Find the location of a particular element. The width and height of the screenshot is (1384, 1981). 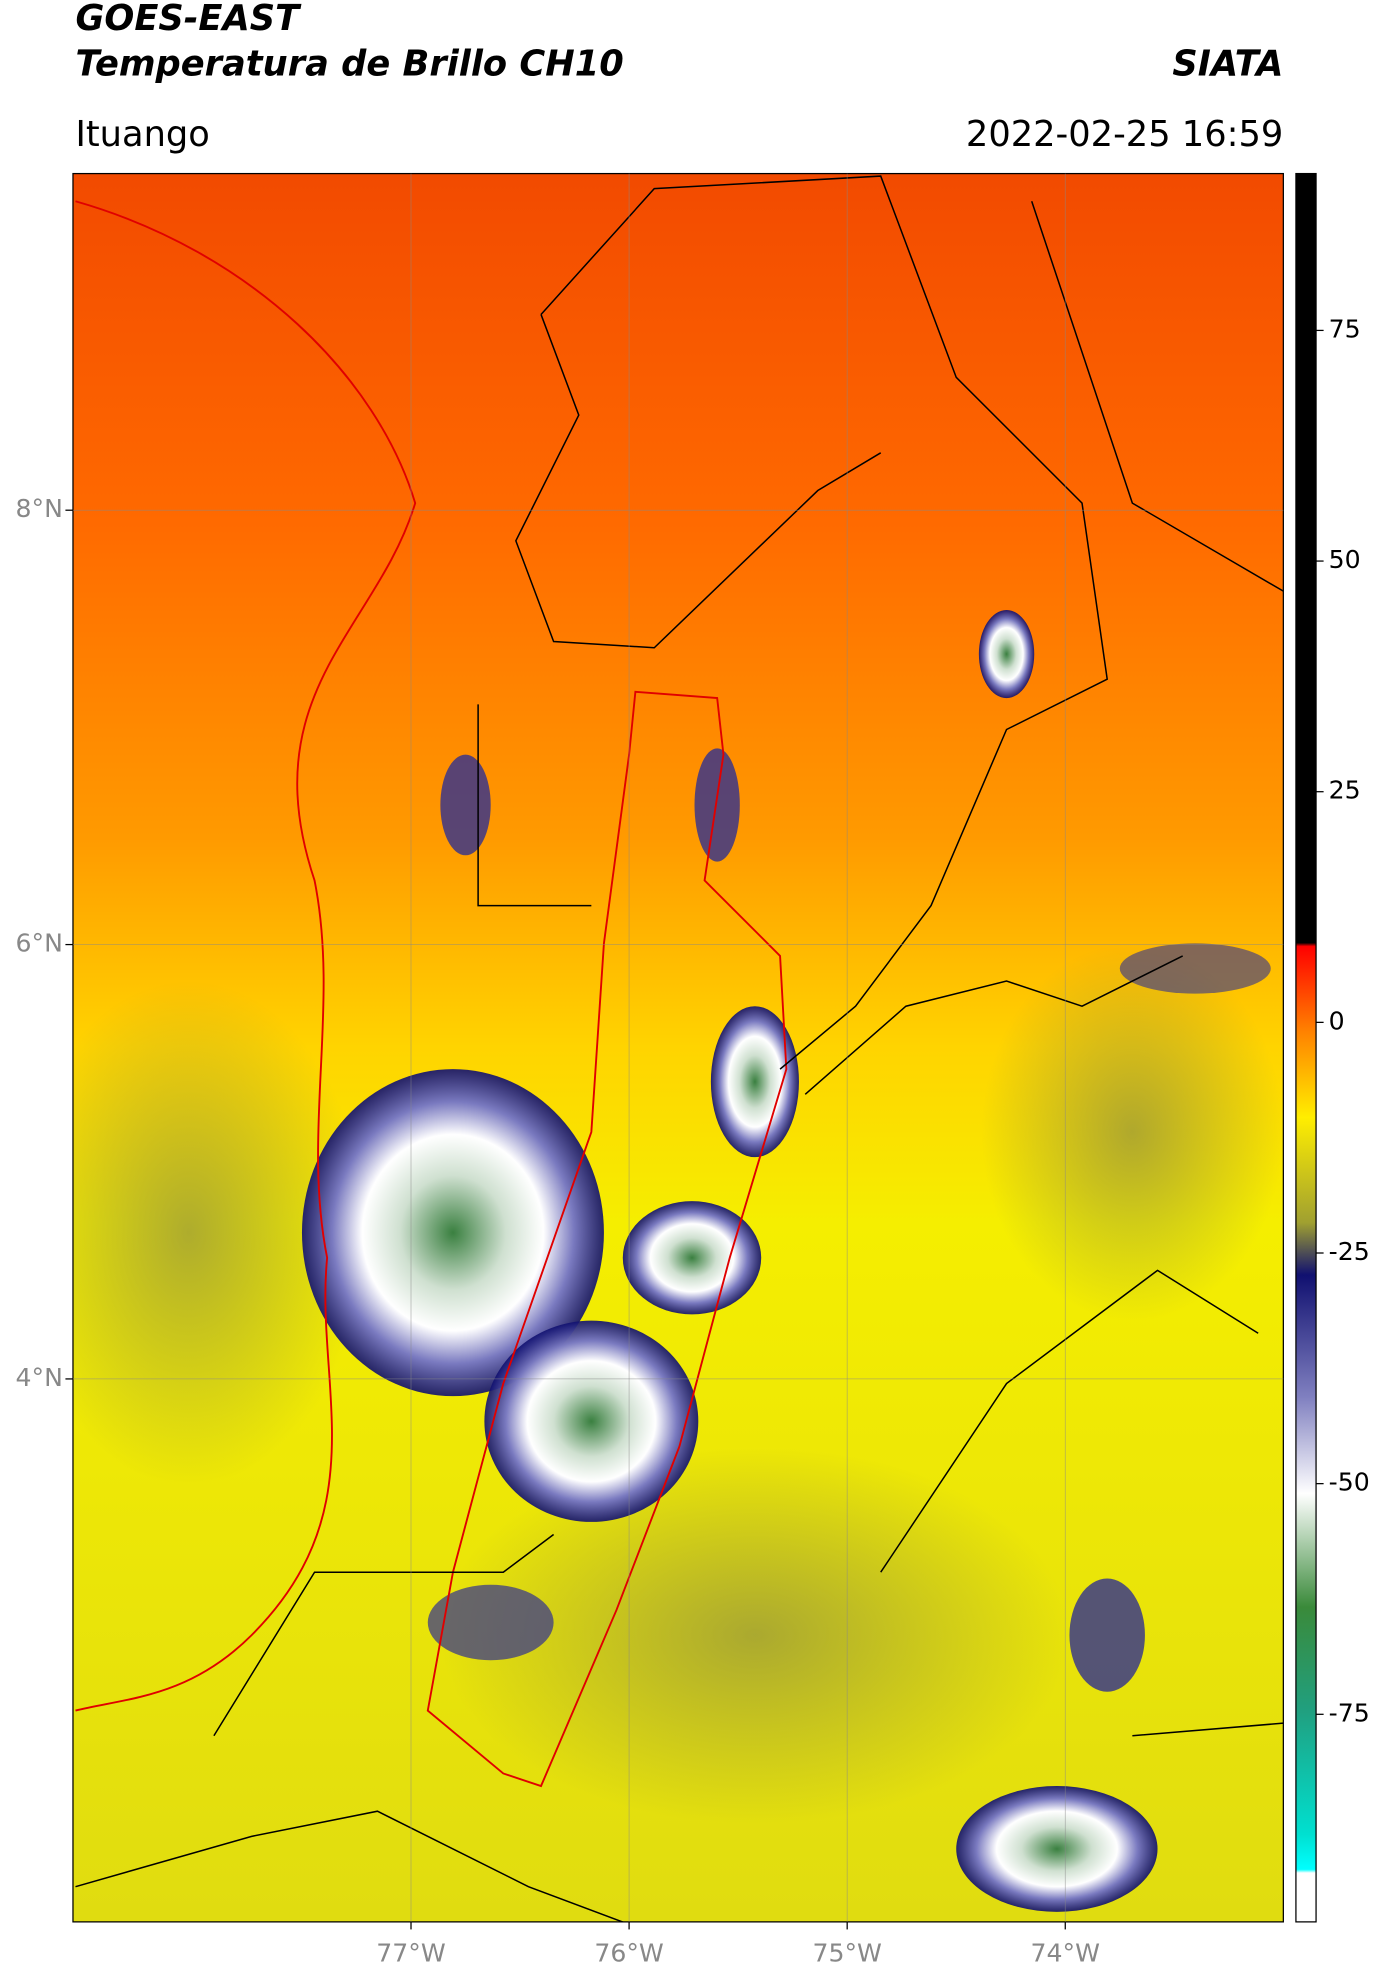

colorbar-tick-label: 0 is located at coordinates (1337, 1020).